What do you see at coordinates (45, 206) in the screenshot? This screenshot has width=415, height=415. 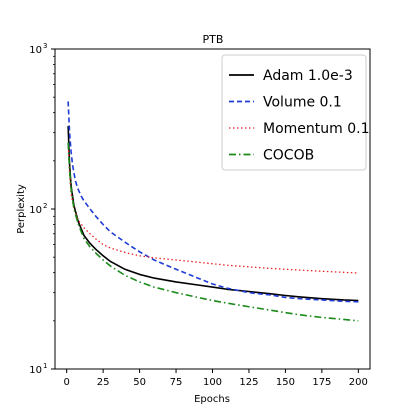 I see `y-tick-label-exponent: 2` at bounding box center [45, 206].